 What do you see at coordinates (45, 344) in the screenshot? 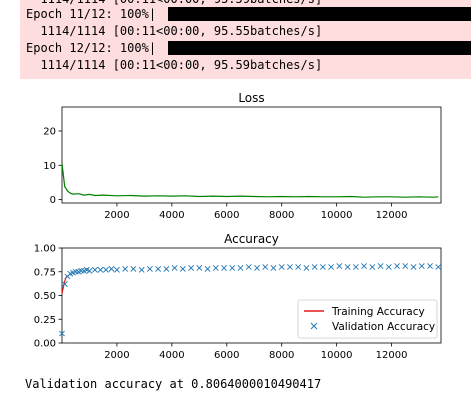
I see `y-tick-label: 0.00` at bounding box center [45, 344].